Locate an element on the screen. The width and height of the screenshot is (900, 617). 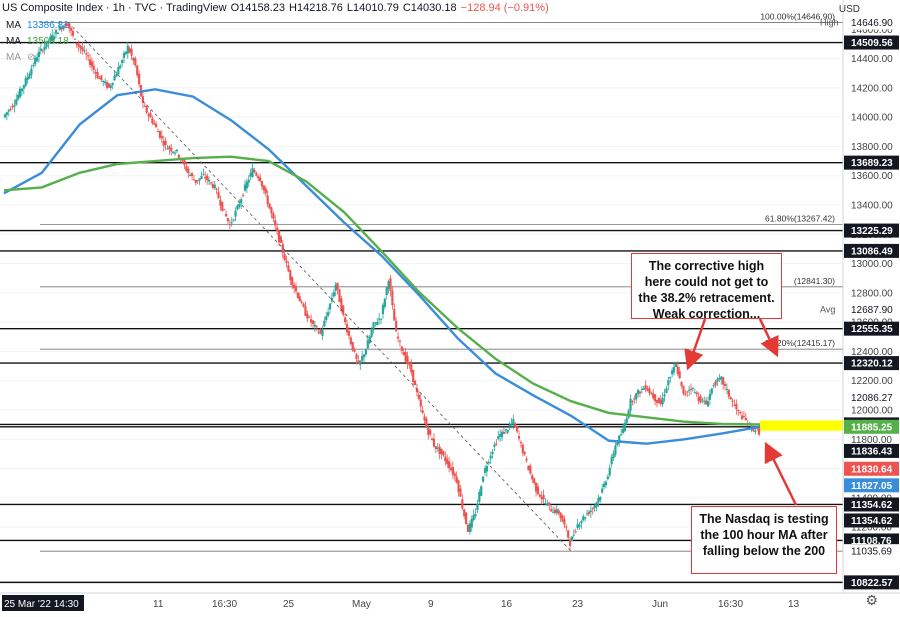
currency-label: USD is located at coordinates (849, 9).